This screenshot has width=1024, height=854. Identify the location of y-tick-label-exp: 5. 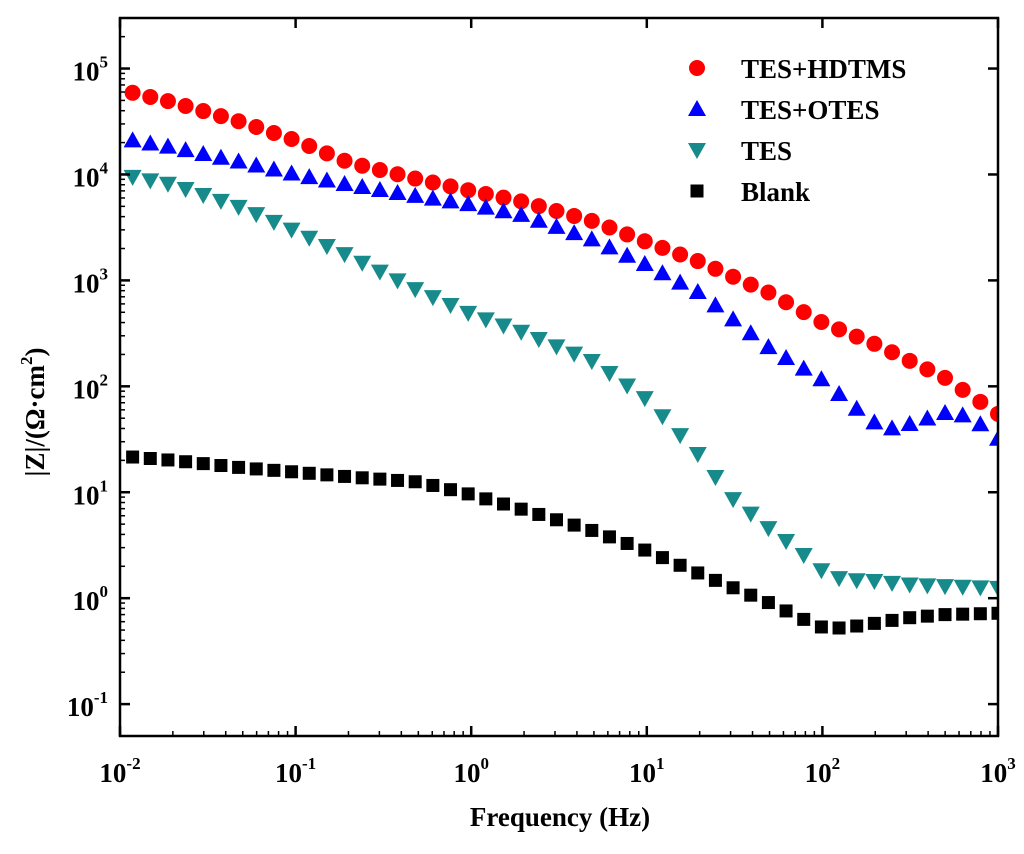
(104, 62).